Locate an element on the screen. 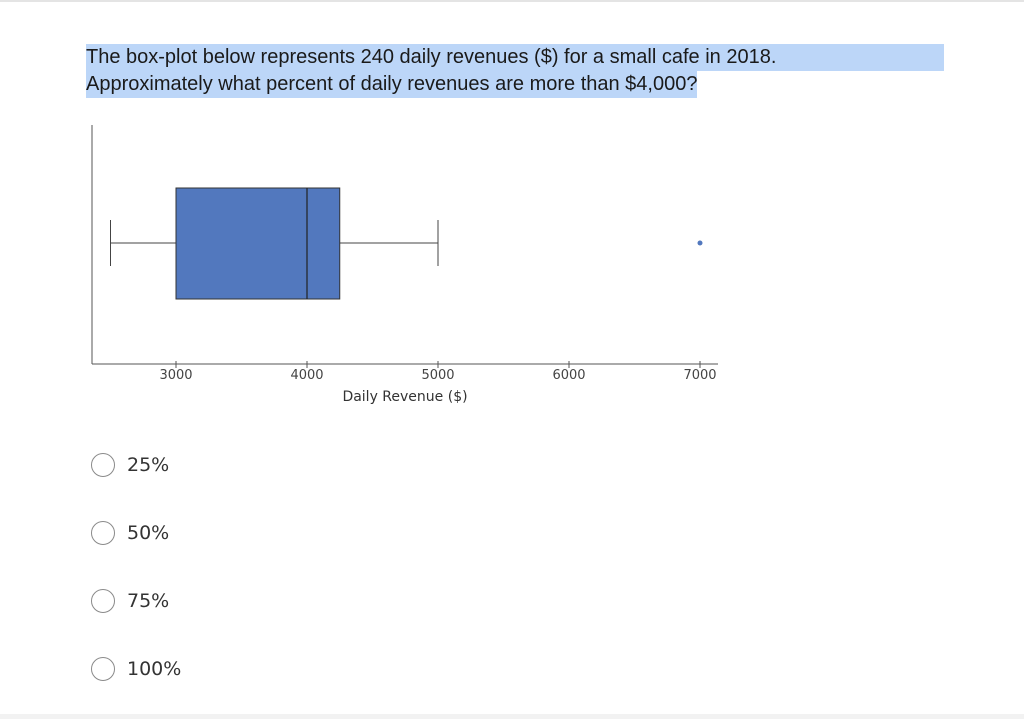 The image size is (1024, 719). choice-25-percent: 25% is located at coordinates (130, 465).